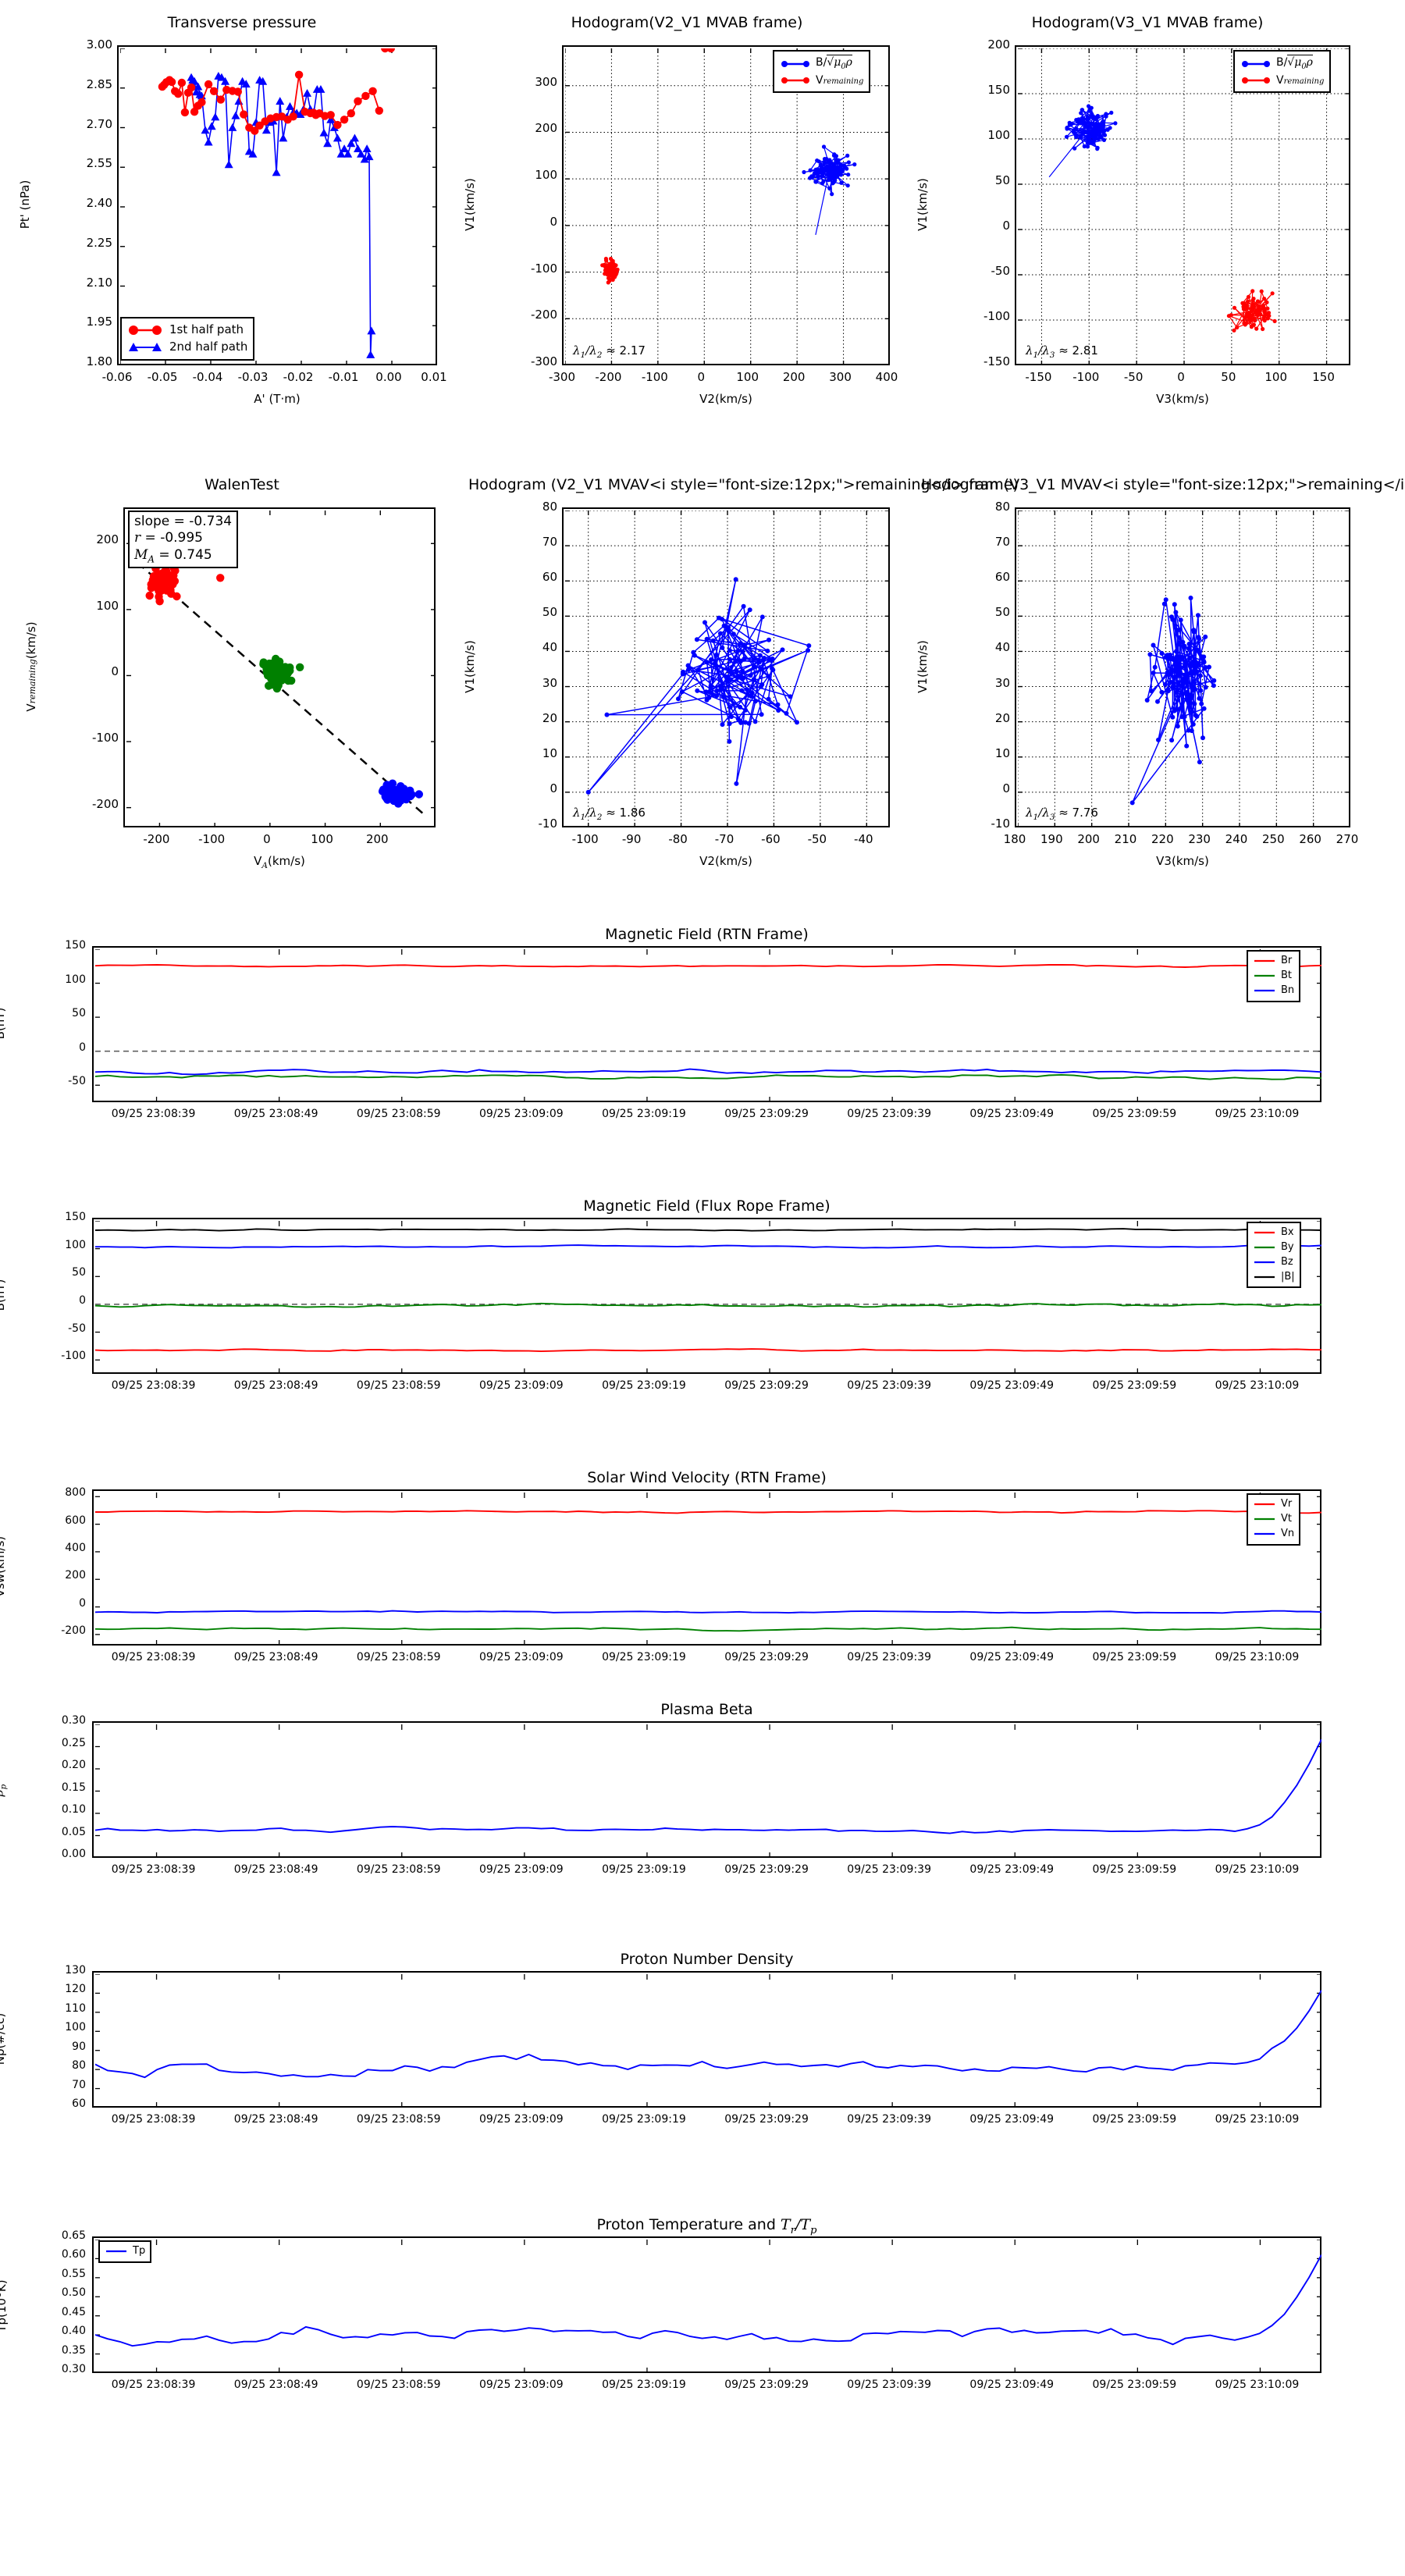  What do you see at coordinates (1288, 1276) in the screenshot?
I see `legend-label: |B|` at bounding box center [1288, 1276].